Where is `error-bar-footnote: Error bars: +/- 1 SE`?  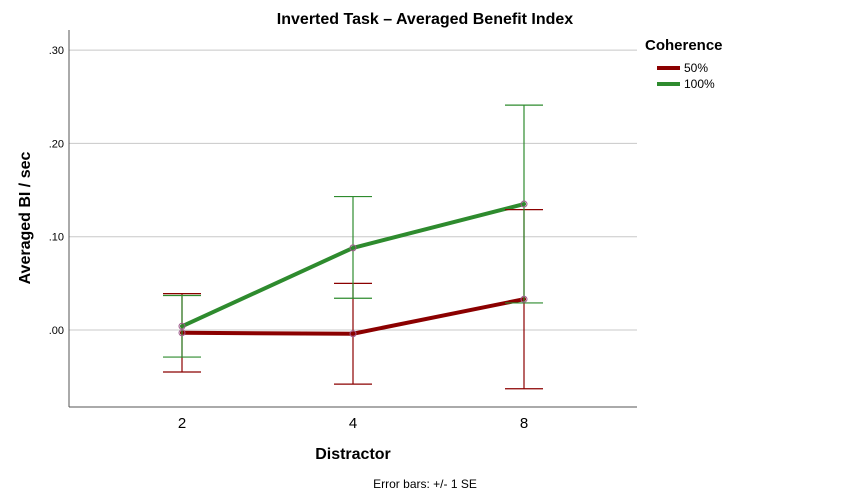 error-bar-footnote: Error bars: +/- 1 SE is located at coordinates (425, 484).